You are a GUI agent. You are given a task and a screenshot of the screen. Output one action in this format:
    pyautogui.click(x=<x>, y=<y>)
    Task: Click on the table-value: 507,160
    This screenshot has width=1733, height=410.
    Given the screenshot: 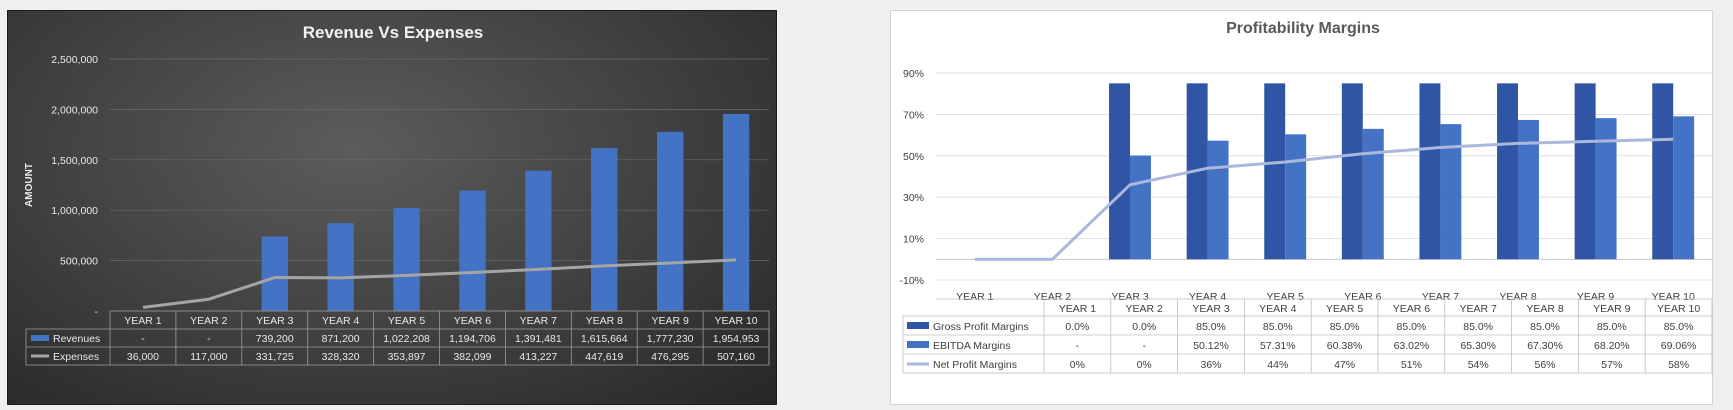 What is the action you would take?
    pyautogui.click(x=736, y=357)
    